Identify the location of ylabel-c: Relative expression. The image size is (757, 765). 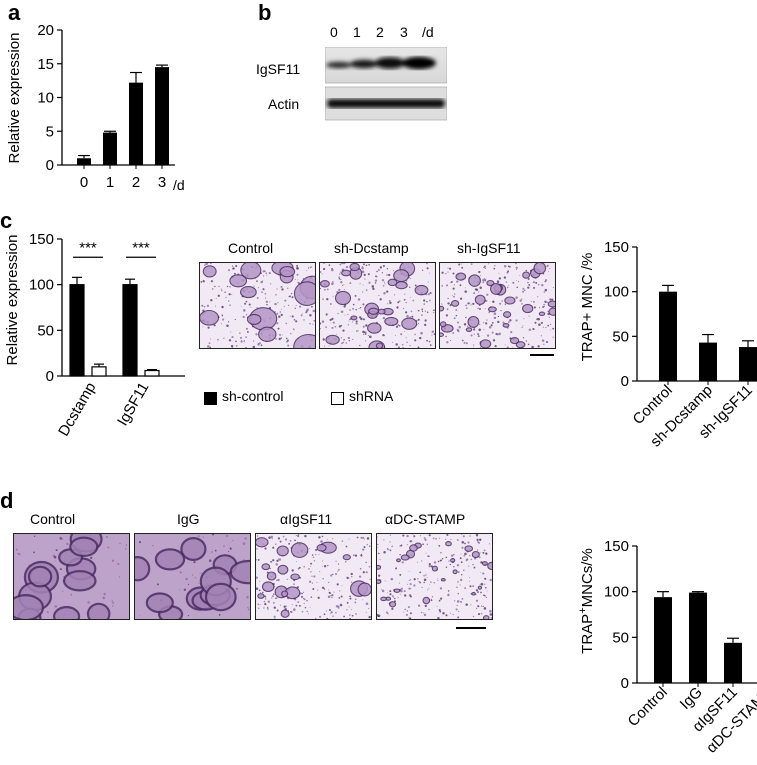
(12, 300).